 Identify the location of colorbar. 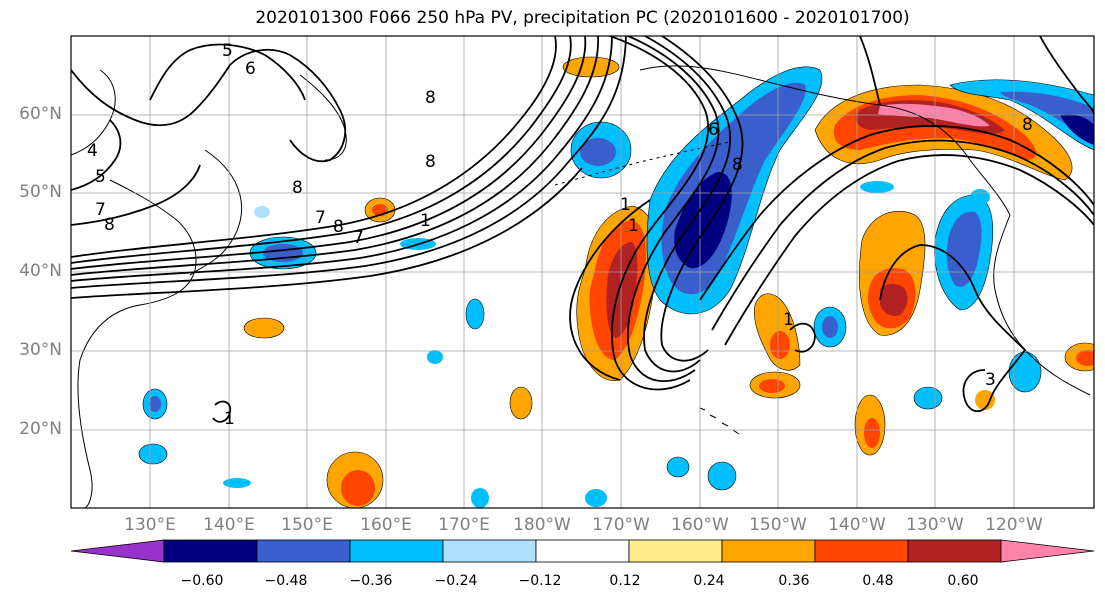
(582, 551).